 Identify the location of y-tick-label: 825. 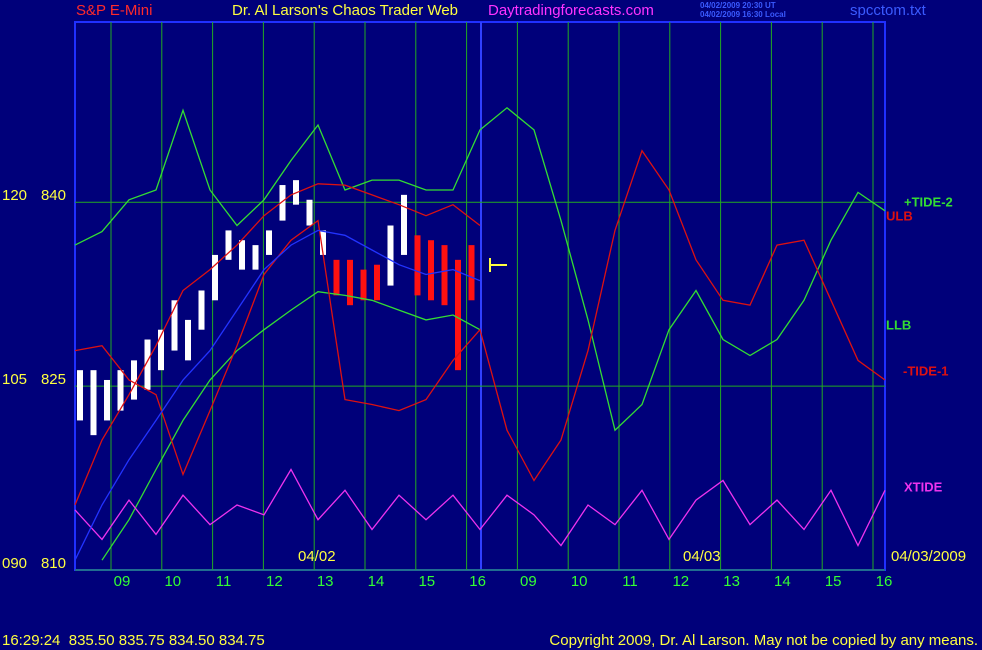
(53, 379).